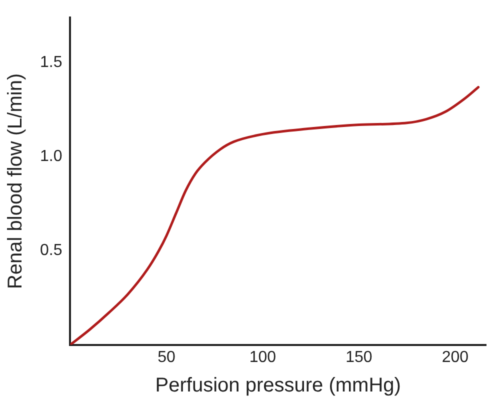 The height and width of the screenshot is (402, 494). What do you see at coordinates (51, 251) in the screenshot?
I see `y-tick-label: 0.5` at bounding box center [51, 251].